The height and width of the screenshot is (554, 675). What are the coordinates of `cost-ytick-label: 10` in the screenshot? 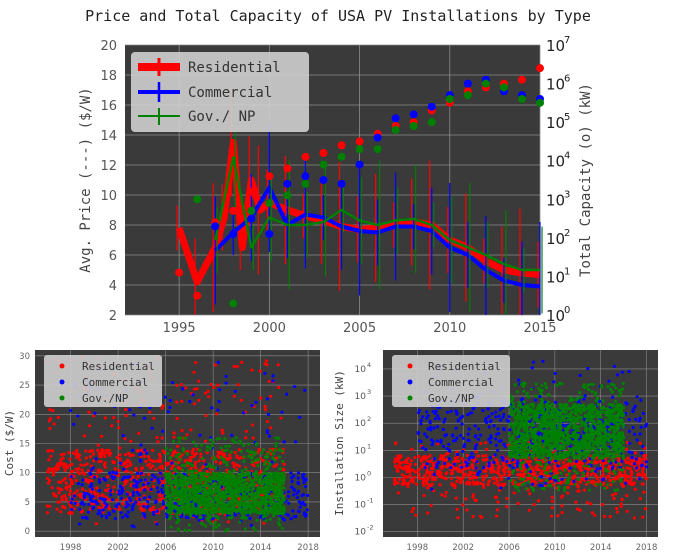 It's located at (24, 474).